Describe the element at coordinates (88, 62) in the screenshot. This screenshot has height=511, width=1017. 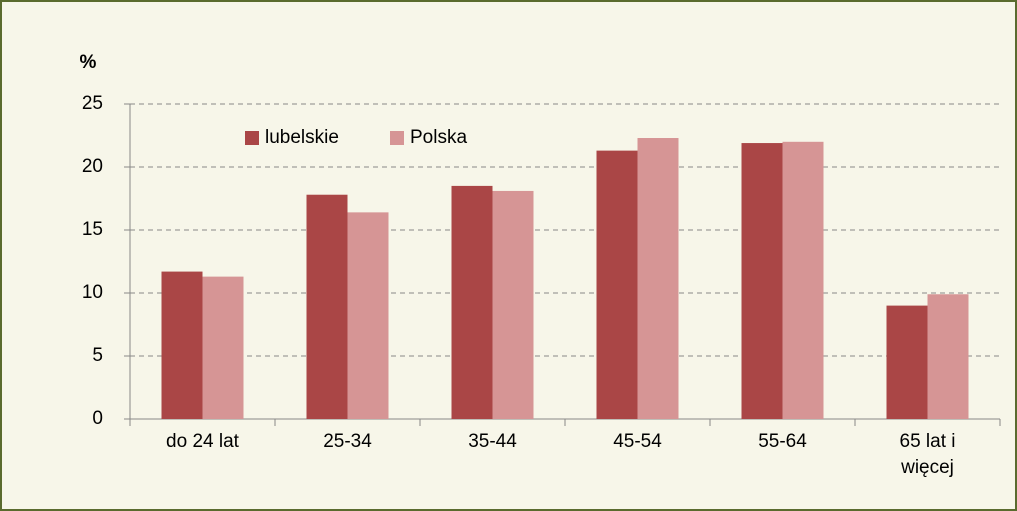
I see `y-axis-label: %` at that location.